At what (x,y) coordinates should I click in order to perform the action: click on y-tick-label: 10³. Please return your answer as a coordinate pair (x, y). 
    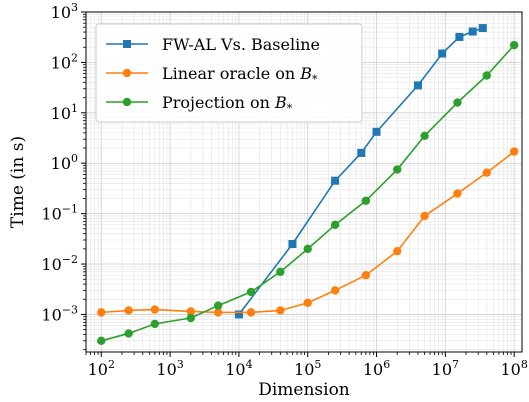
    Looking at the image, I should click on (64, 11).